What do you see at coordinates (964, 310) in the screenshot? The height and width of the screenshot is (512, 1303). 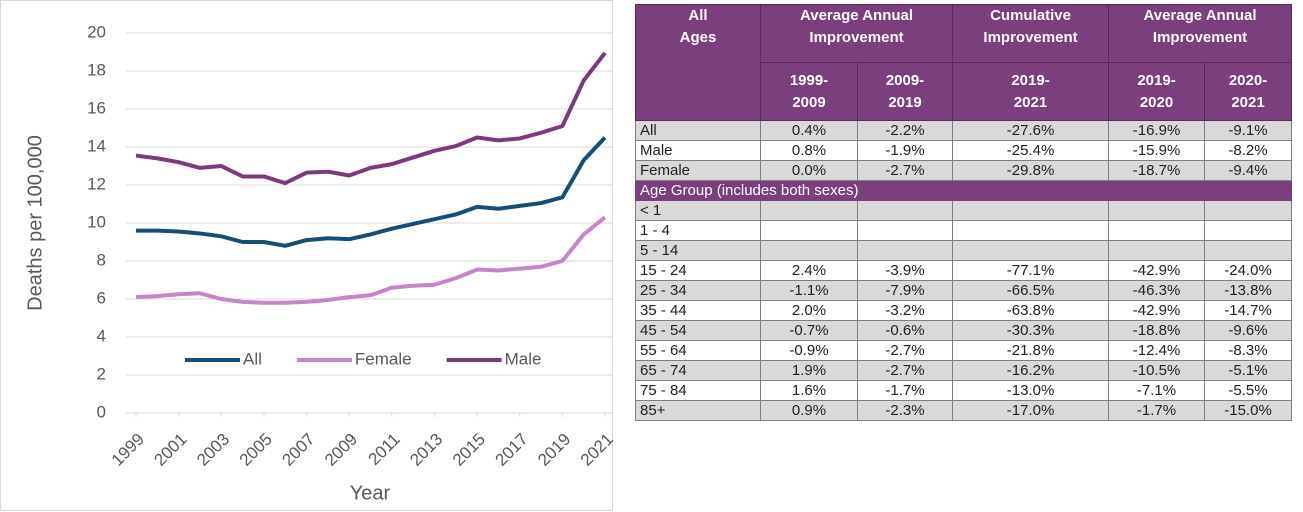 I see `table-row: 35 - 44 2.0% -3.2% -63.8% -42.9% -14.7%` at bounding box center [964, 310].